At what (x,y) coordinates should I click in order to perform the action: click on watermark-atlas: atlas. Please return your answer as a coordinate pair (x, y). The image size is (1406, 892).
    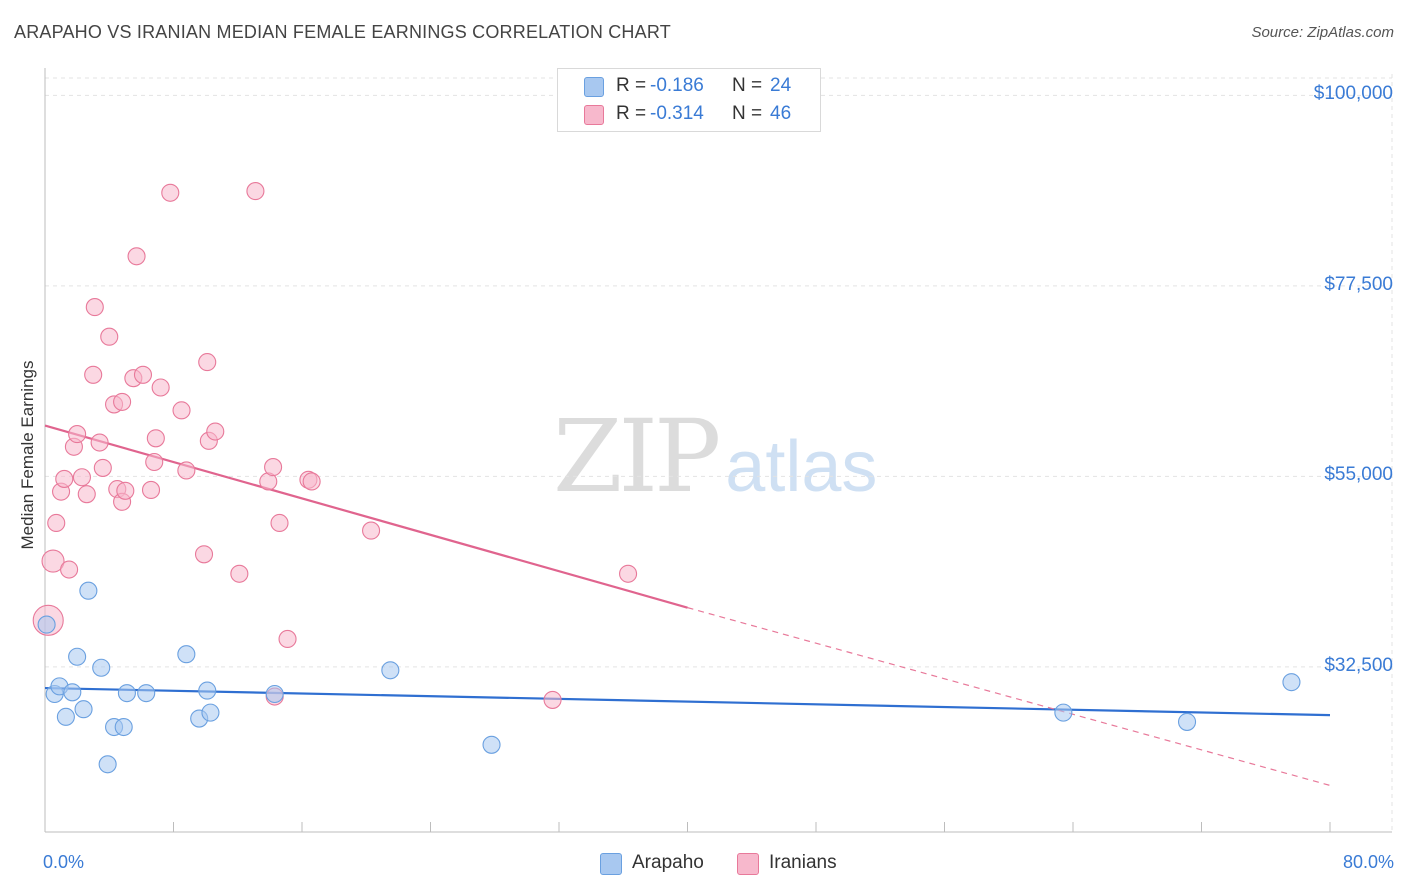
    Looking at the image, I should click on (801, 467).